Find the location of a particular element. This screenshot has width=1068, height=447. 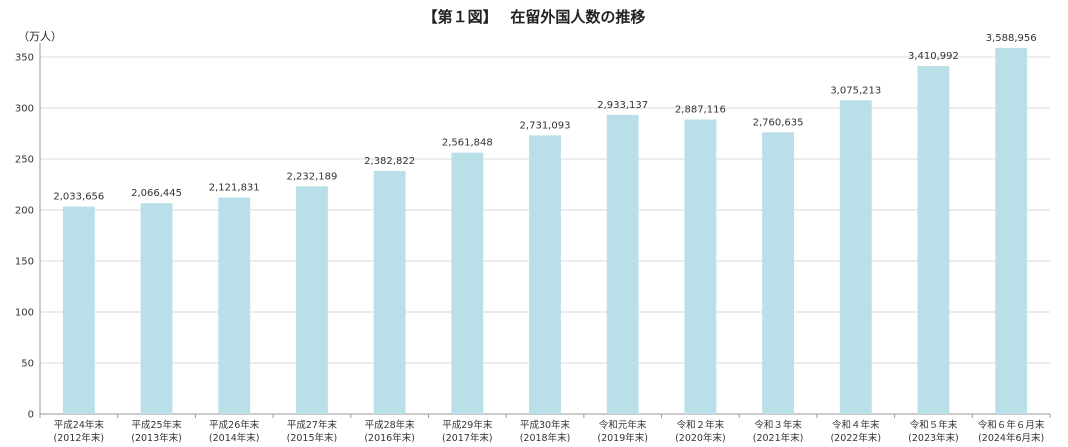

x-tick-label: 平成28年末 is located at coordinates (390, 425).